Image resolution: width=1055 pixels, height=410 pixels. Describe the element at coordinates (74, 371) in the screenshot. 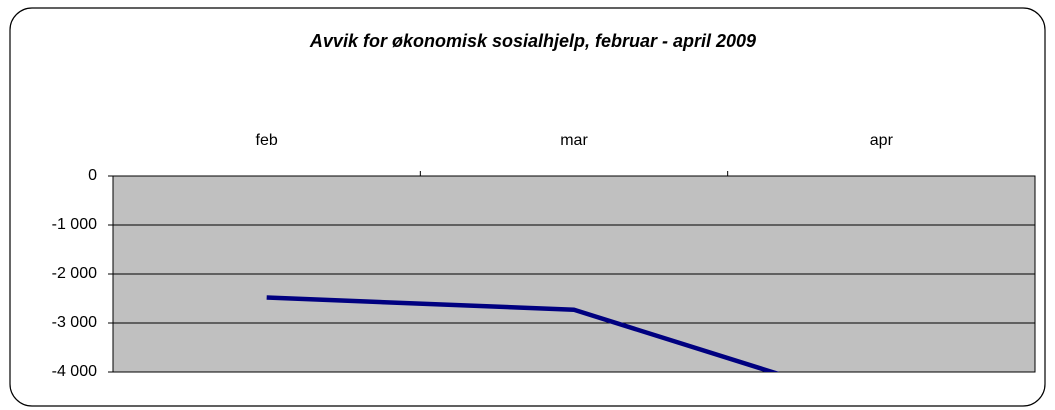

I see `y-tick-label: -4 000` at that location.